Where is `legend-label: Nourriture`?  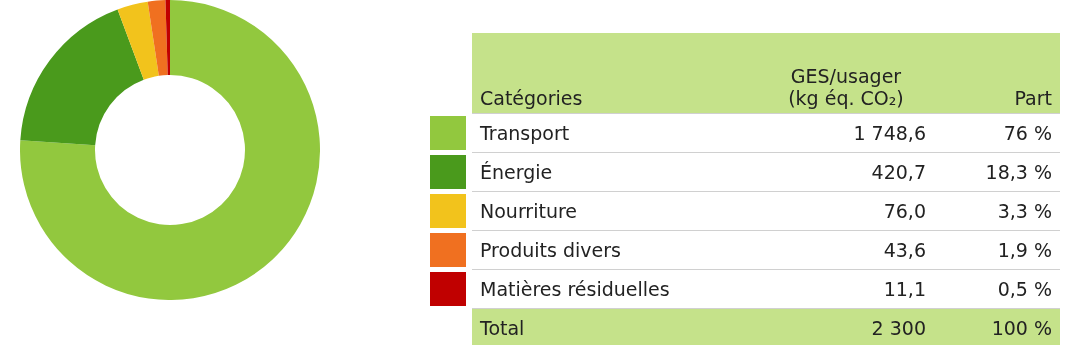
legend-label: Nourriture is located at coordinates (615, 211).